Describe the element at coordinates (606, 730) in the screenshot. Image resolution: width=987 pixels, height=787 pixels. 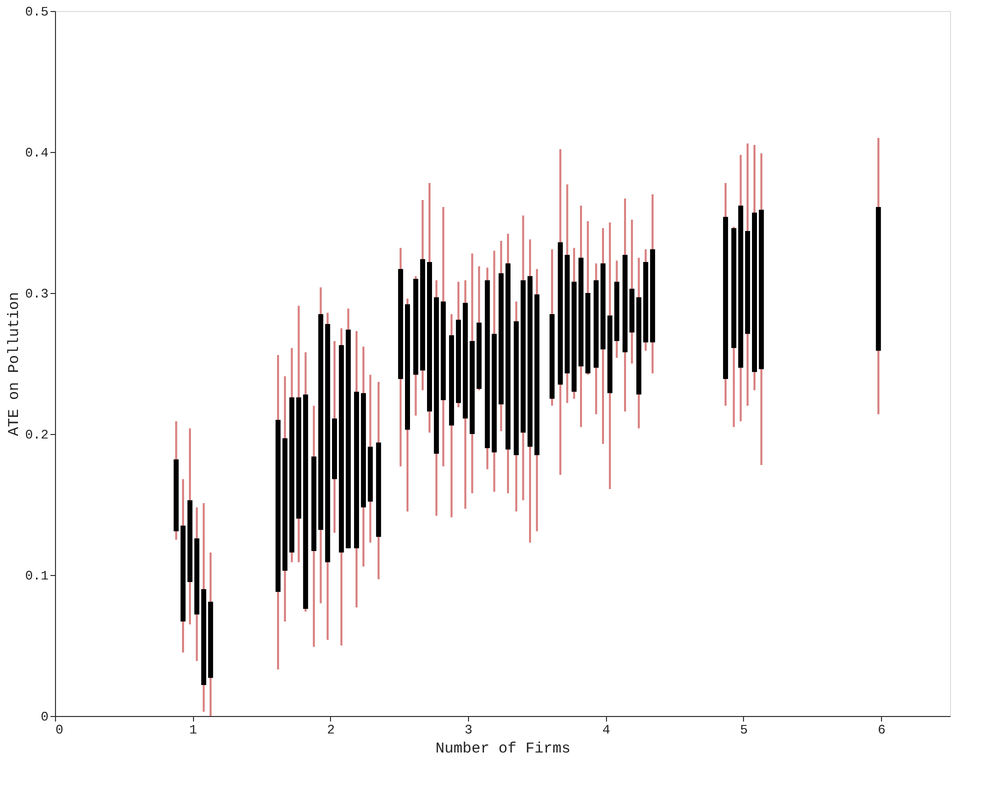
I see `x-tick-label: 4` at that location.